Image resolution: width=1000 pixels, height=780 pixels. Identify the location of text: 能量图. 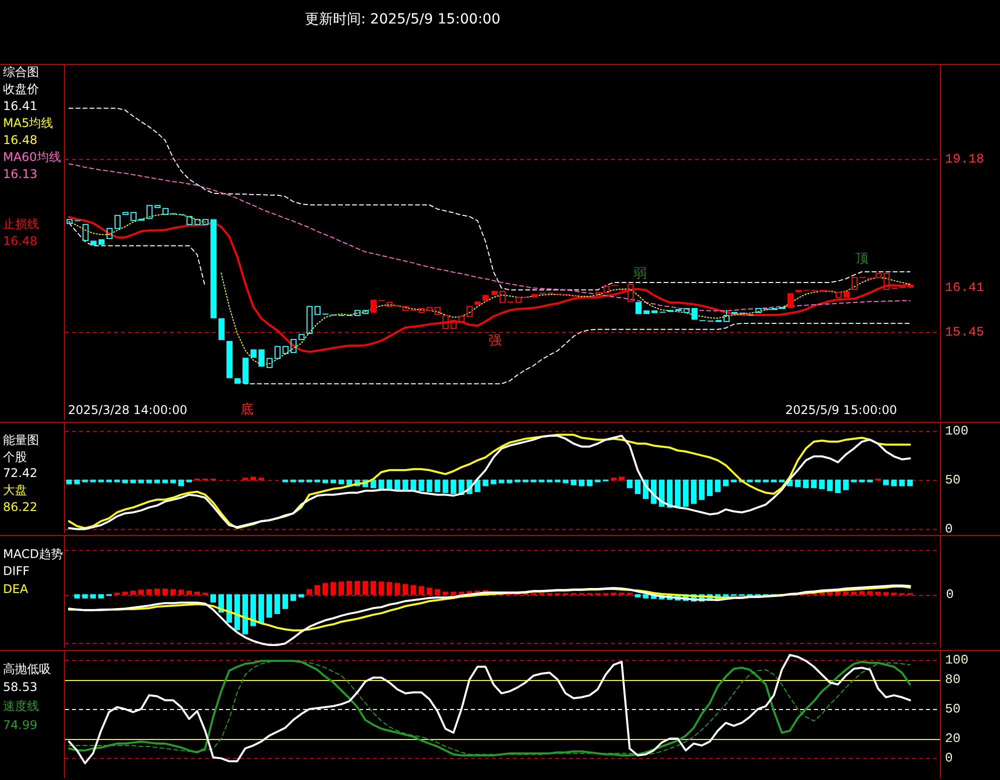
(21, 440).